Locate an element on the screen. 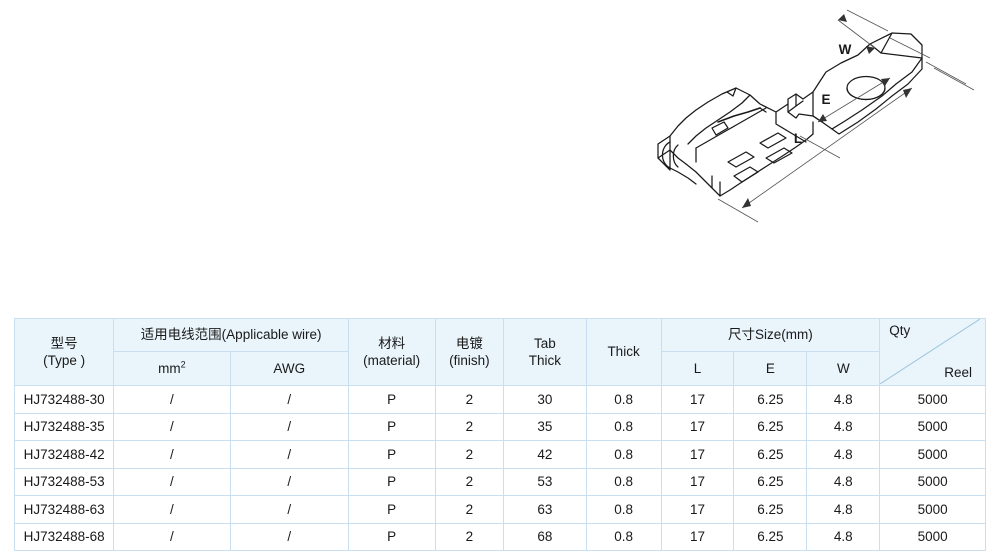 This screenshot has width=1000, height=555. header-size-w: W is located at coordinates (843, 368).